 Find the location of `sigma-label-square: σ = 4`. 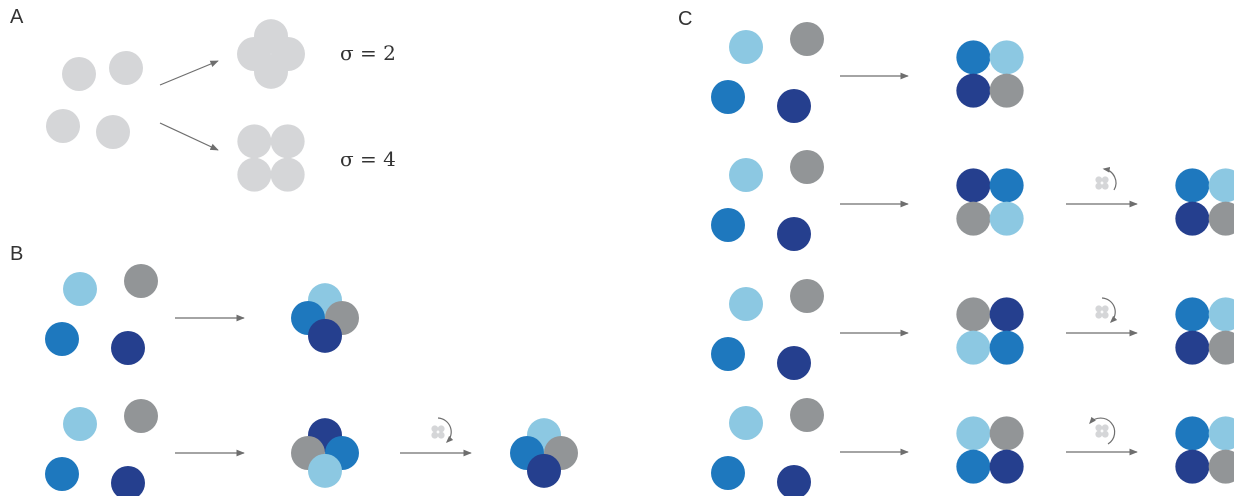

sigma-label-square: σ = 4 is located at coordinates (368, 159).